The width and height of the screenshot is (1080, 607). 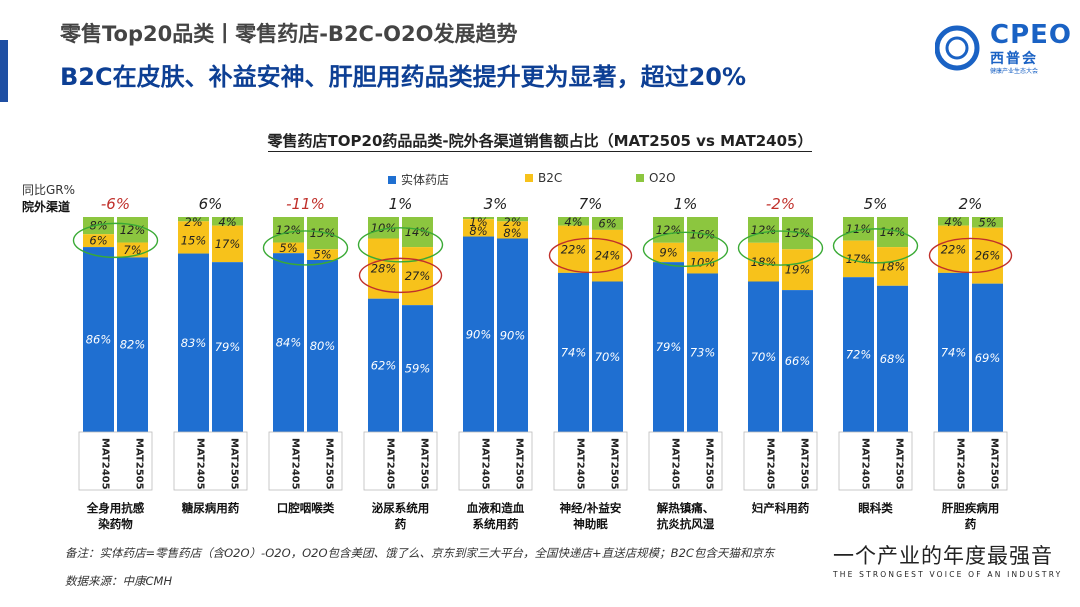 I want to click on label-store-8-1: 68%, so click(x=893, y=359).